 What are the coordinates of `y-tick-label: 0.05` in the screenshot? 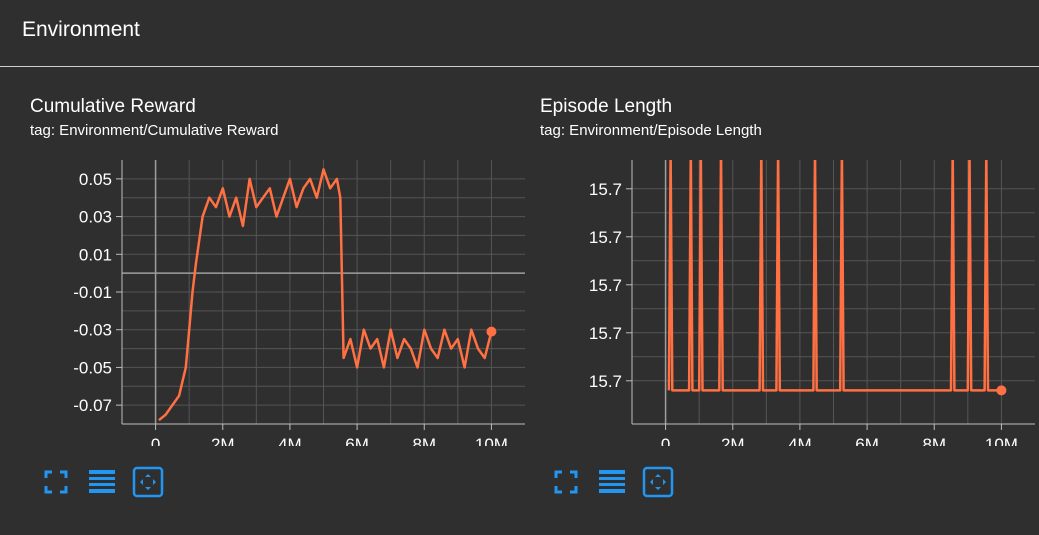 It's located at (95, 179).